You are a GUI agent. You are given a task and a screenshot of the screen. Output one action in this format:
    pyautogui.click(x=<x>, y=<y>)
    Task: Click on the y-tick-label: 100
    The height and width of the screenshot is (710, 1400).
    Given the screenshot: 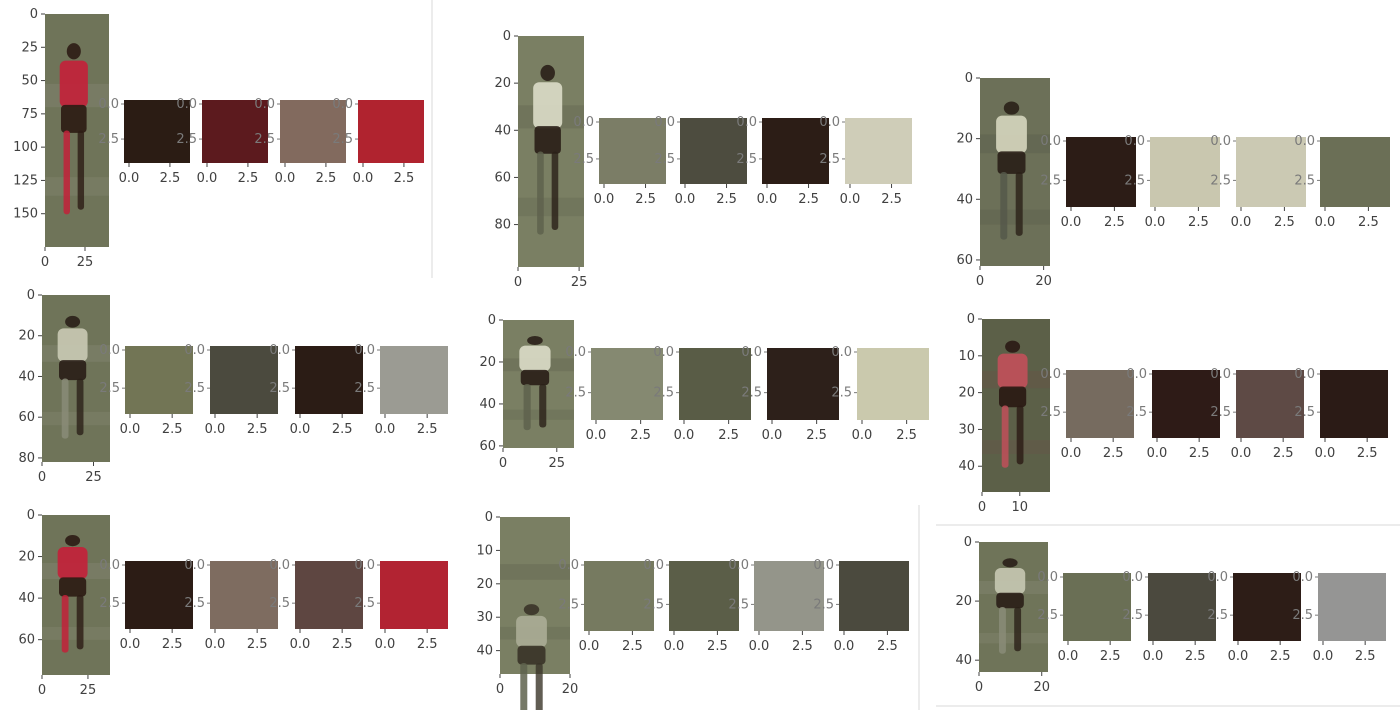 What is the action you would take?
    pyautogui.click(x=25, y=147)
    